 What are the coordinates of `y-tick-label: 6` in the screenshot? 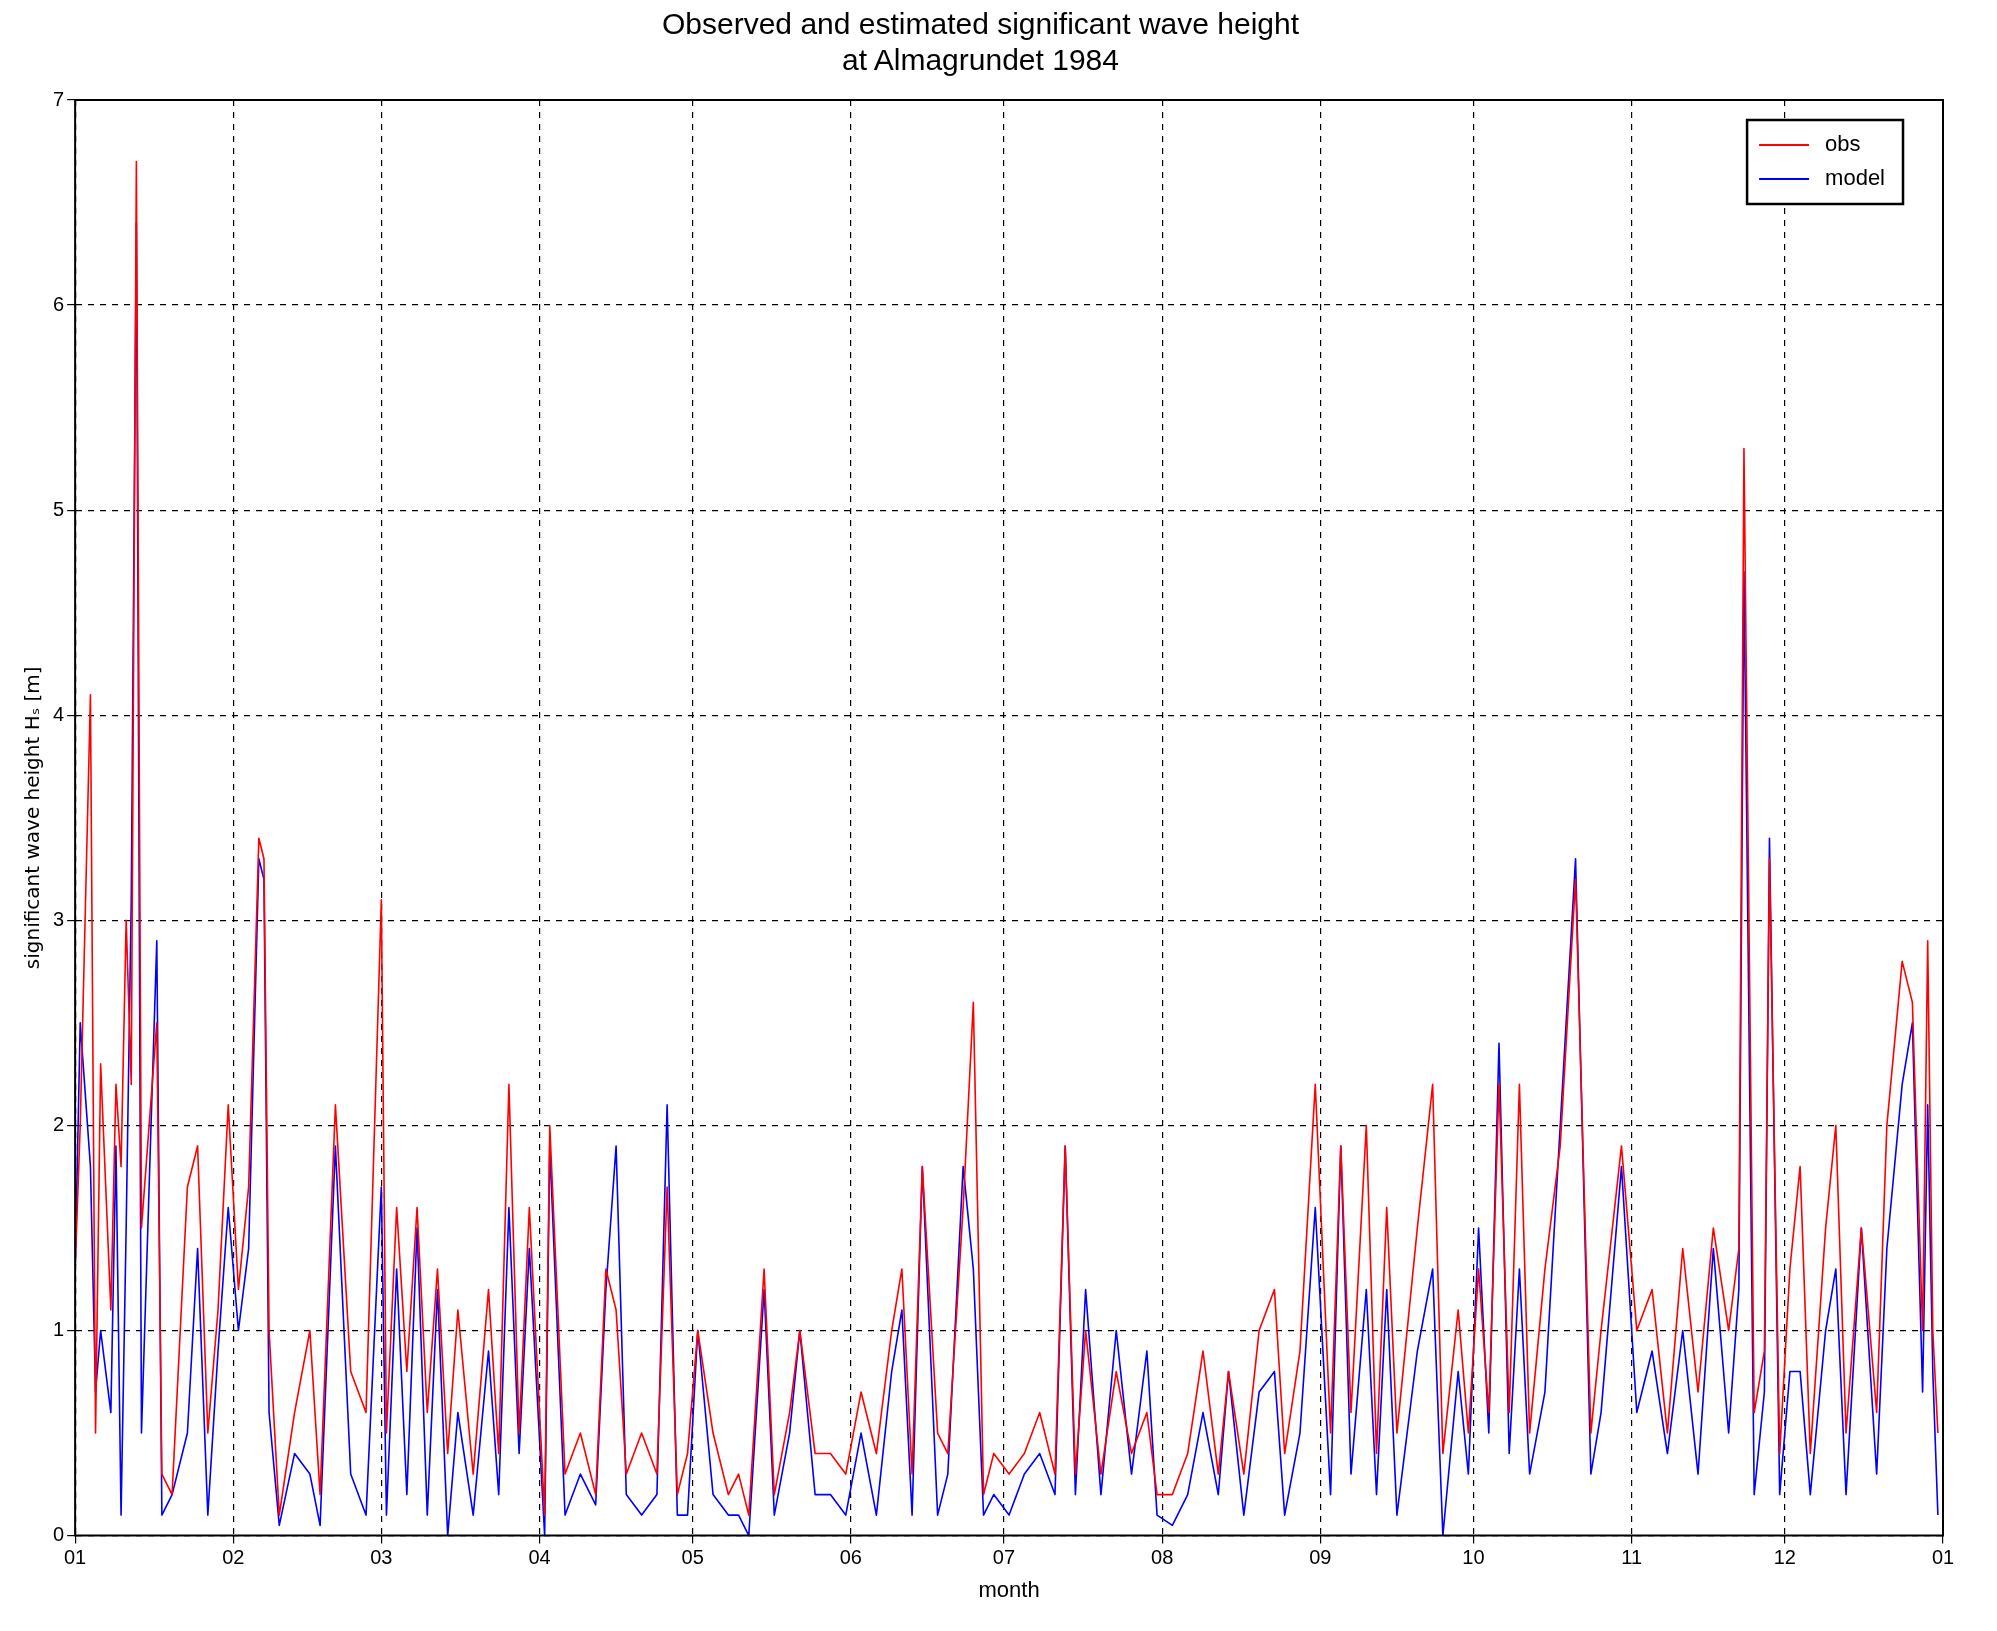 It's located at (59, 303).